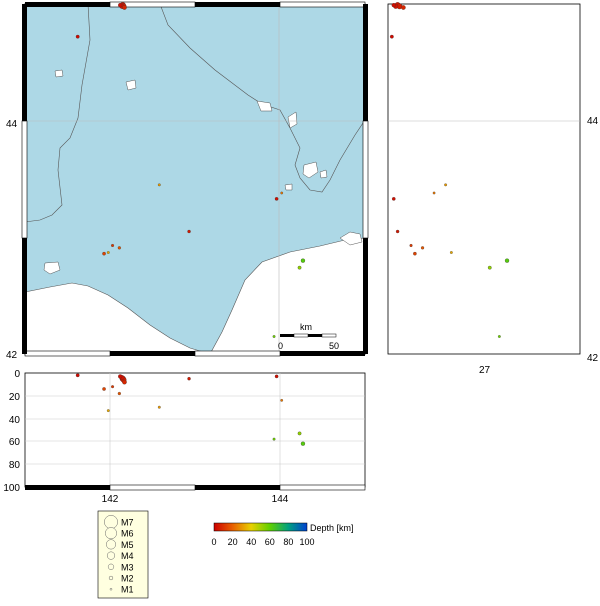  I want to click on colorbar-gradient, so click(260, 527).